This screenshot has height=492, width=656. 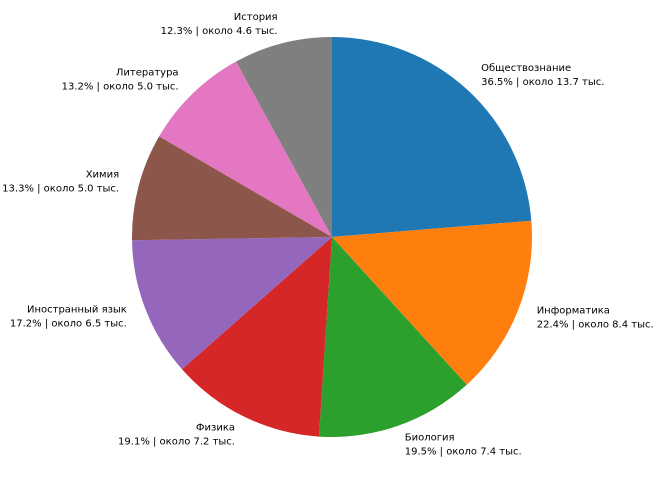 What do you see at coordinates (102, 174) in the screenshot?
I see `slice-label: Химия` at bounding box center [102, 174].